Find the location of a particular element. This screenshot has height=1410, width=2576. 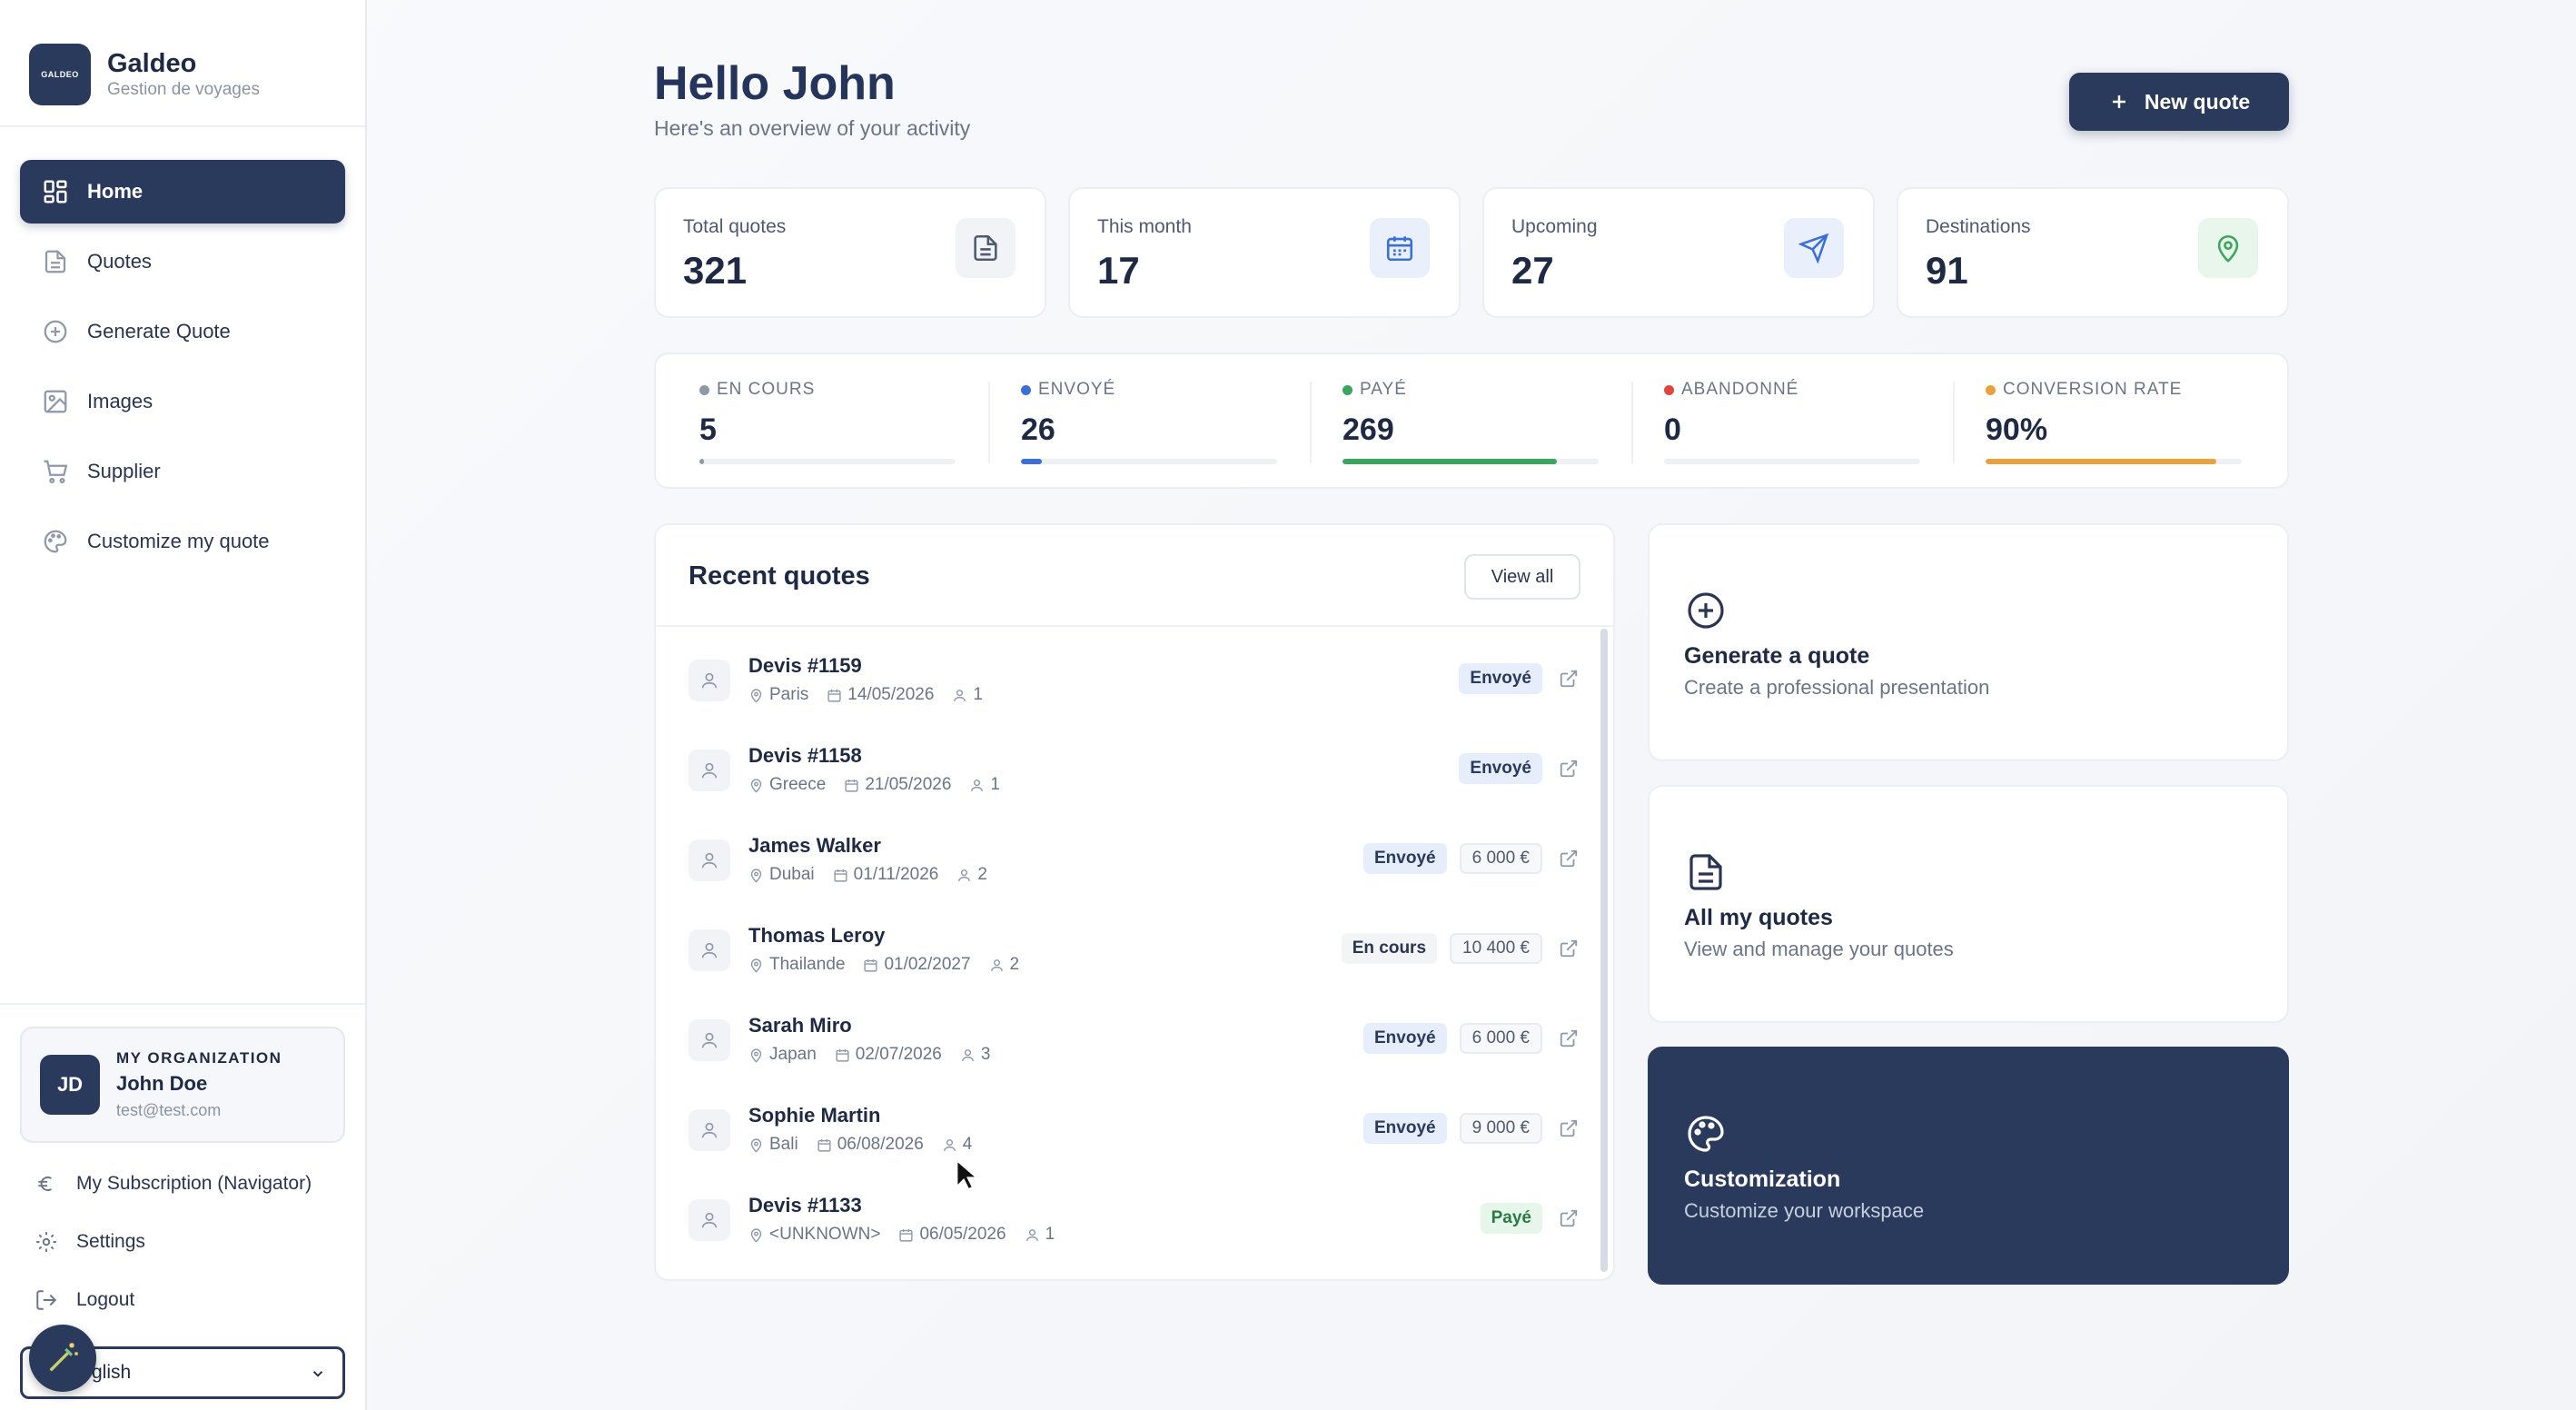

quote-destination: Bali is located at coordinates (783, 1144).